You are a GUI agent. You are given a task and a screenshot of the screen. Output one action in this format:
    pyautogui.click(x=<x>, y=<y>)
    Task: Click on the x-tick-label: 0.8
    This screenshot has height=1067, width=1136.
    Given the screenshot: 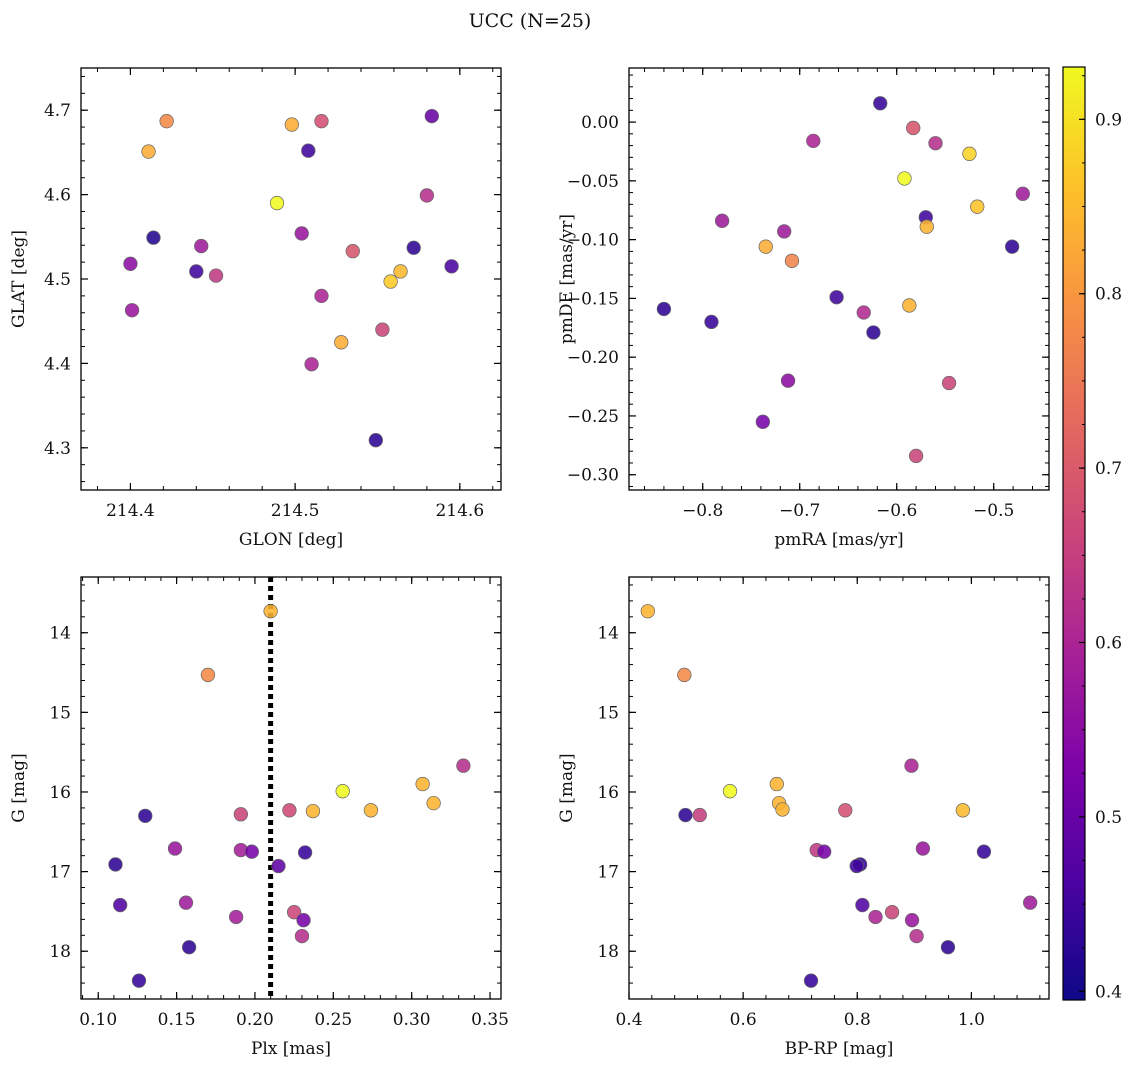 What is the action you would take?
    pyautogui.click(x=857, y=1020)
    